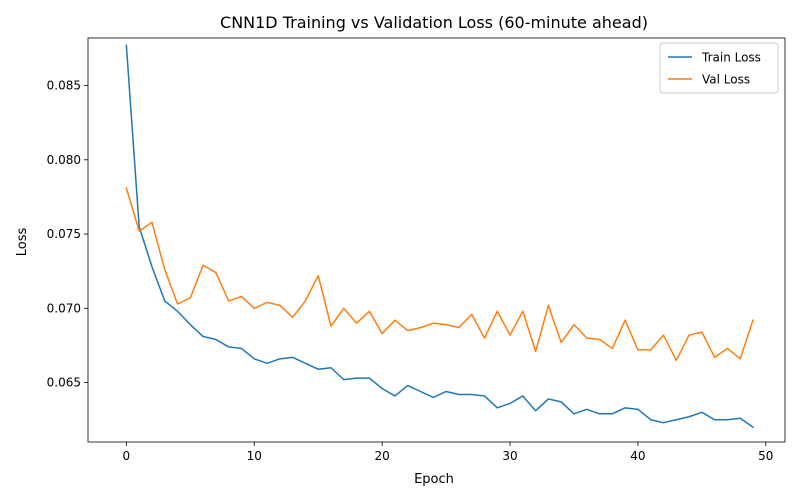 This screenshot has width=800, height=504. What do you see at coordinates (254, 456) in the screenshot?
I see `x-tick-label: 10` at bounding box center [254, 456].